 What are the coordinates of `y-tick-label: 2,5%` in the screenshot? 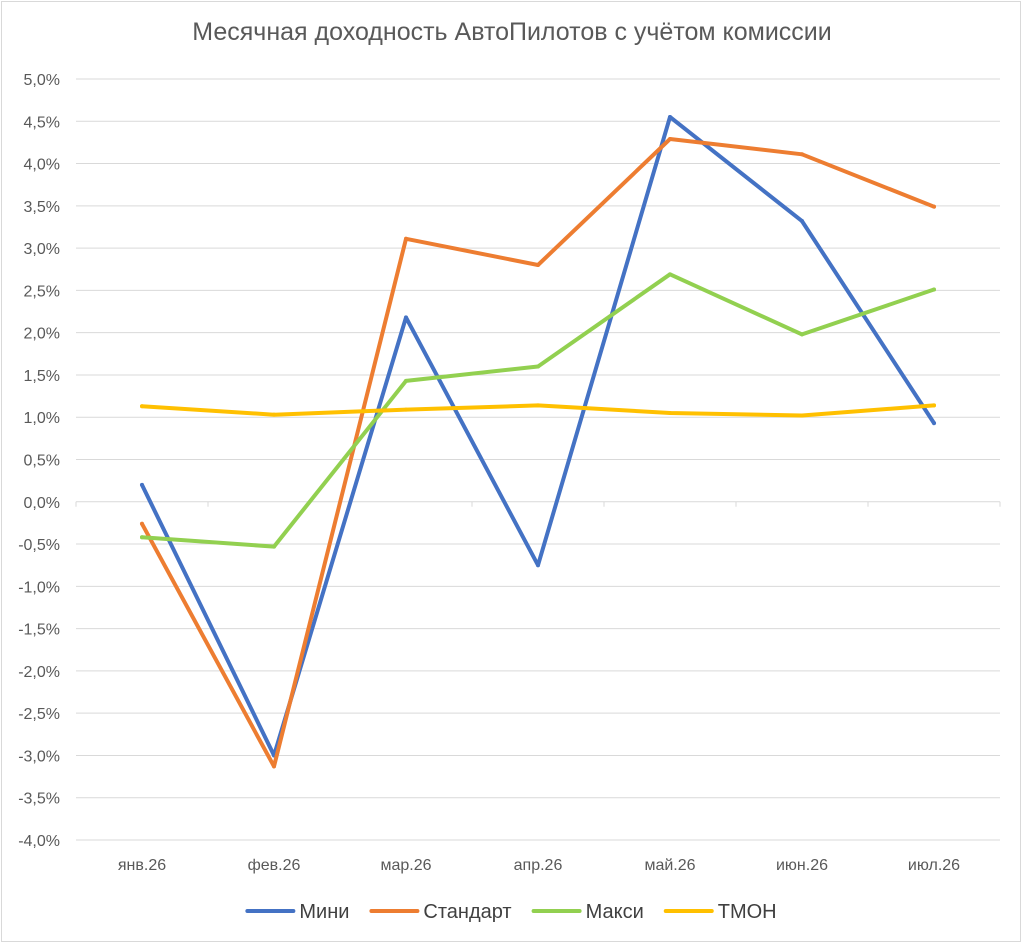 It's located at (42, 291).